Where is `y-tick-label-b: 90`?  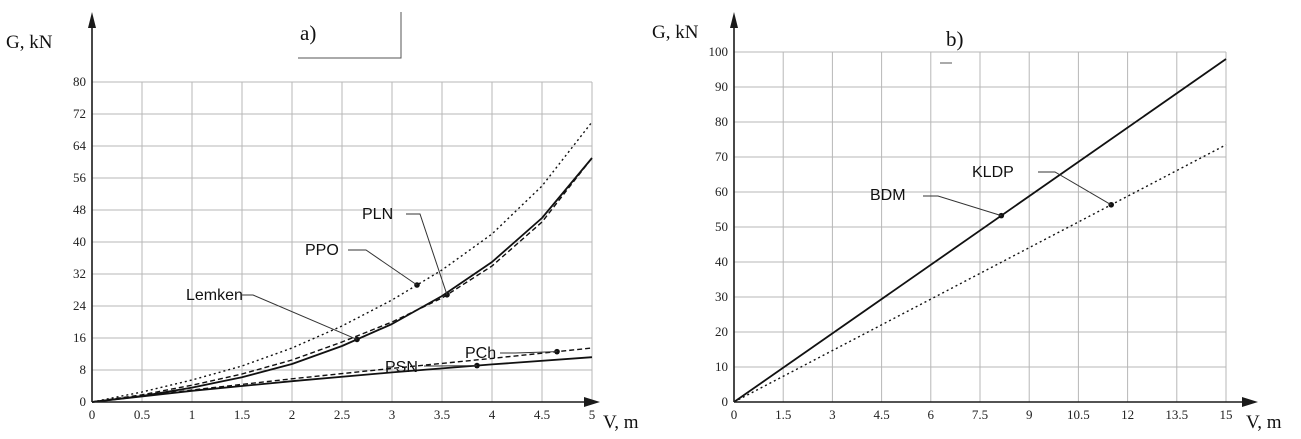 y-tick-label-b: 90 is located at coordinates (721, 86).